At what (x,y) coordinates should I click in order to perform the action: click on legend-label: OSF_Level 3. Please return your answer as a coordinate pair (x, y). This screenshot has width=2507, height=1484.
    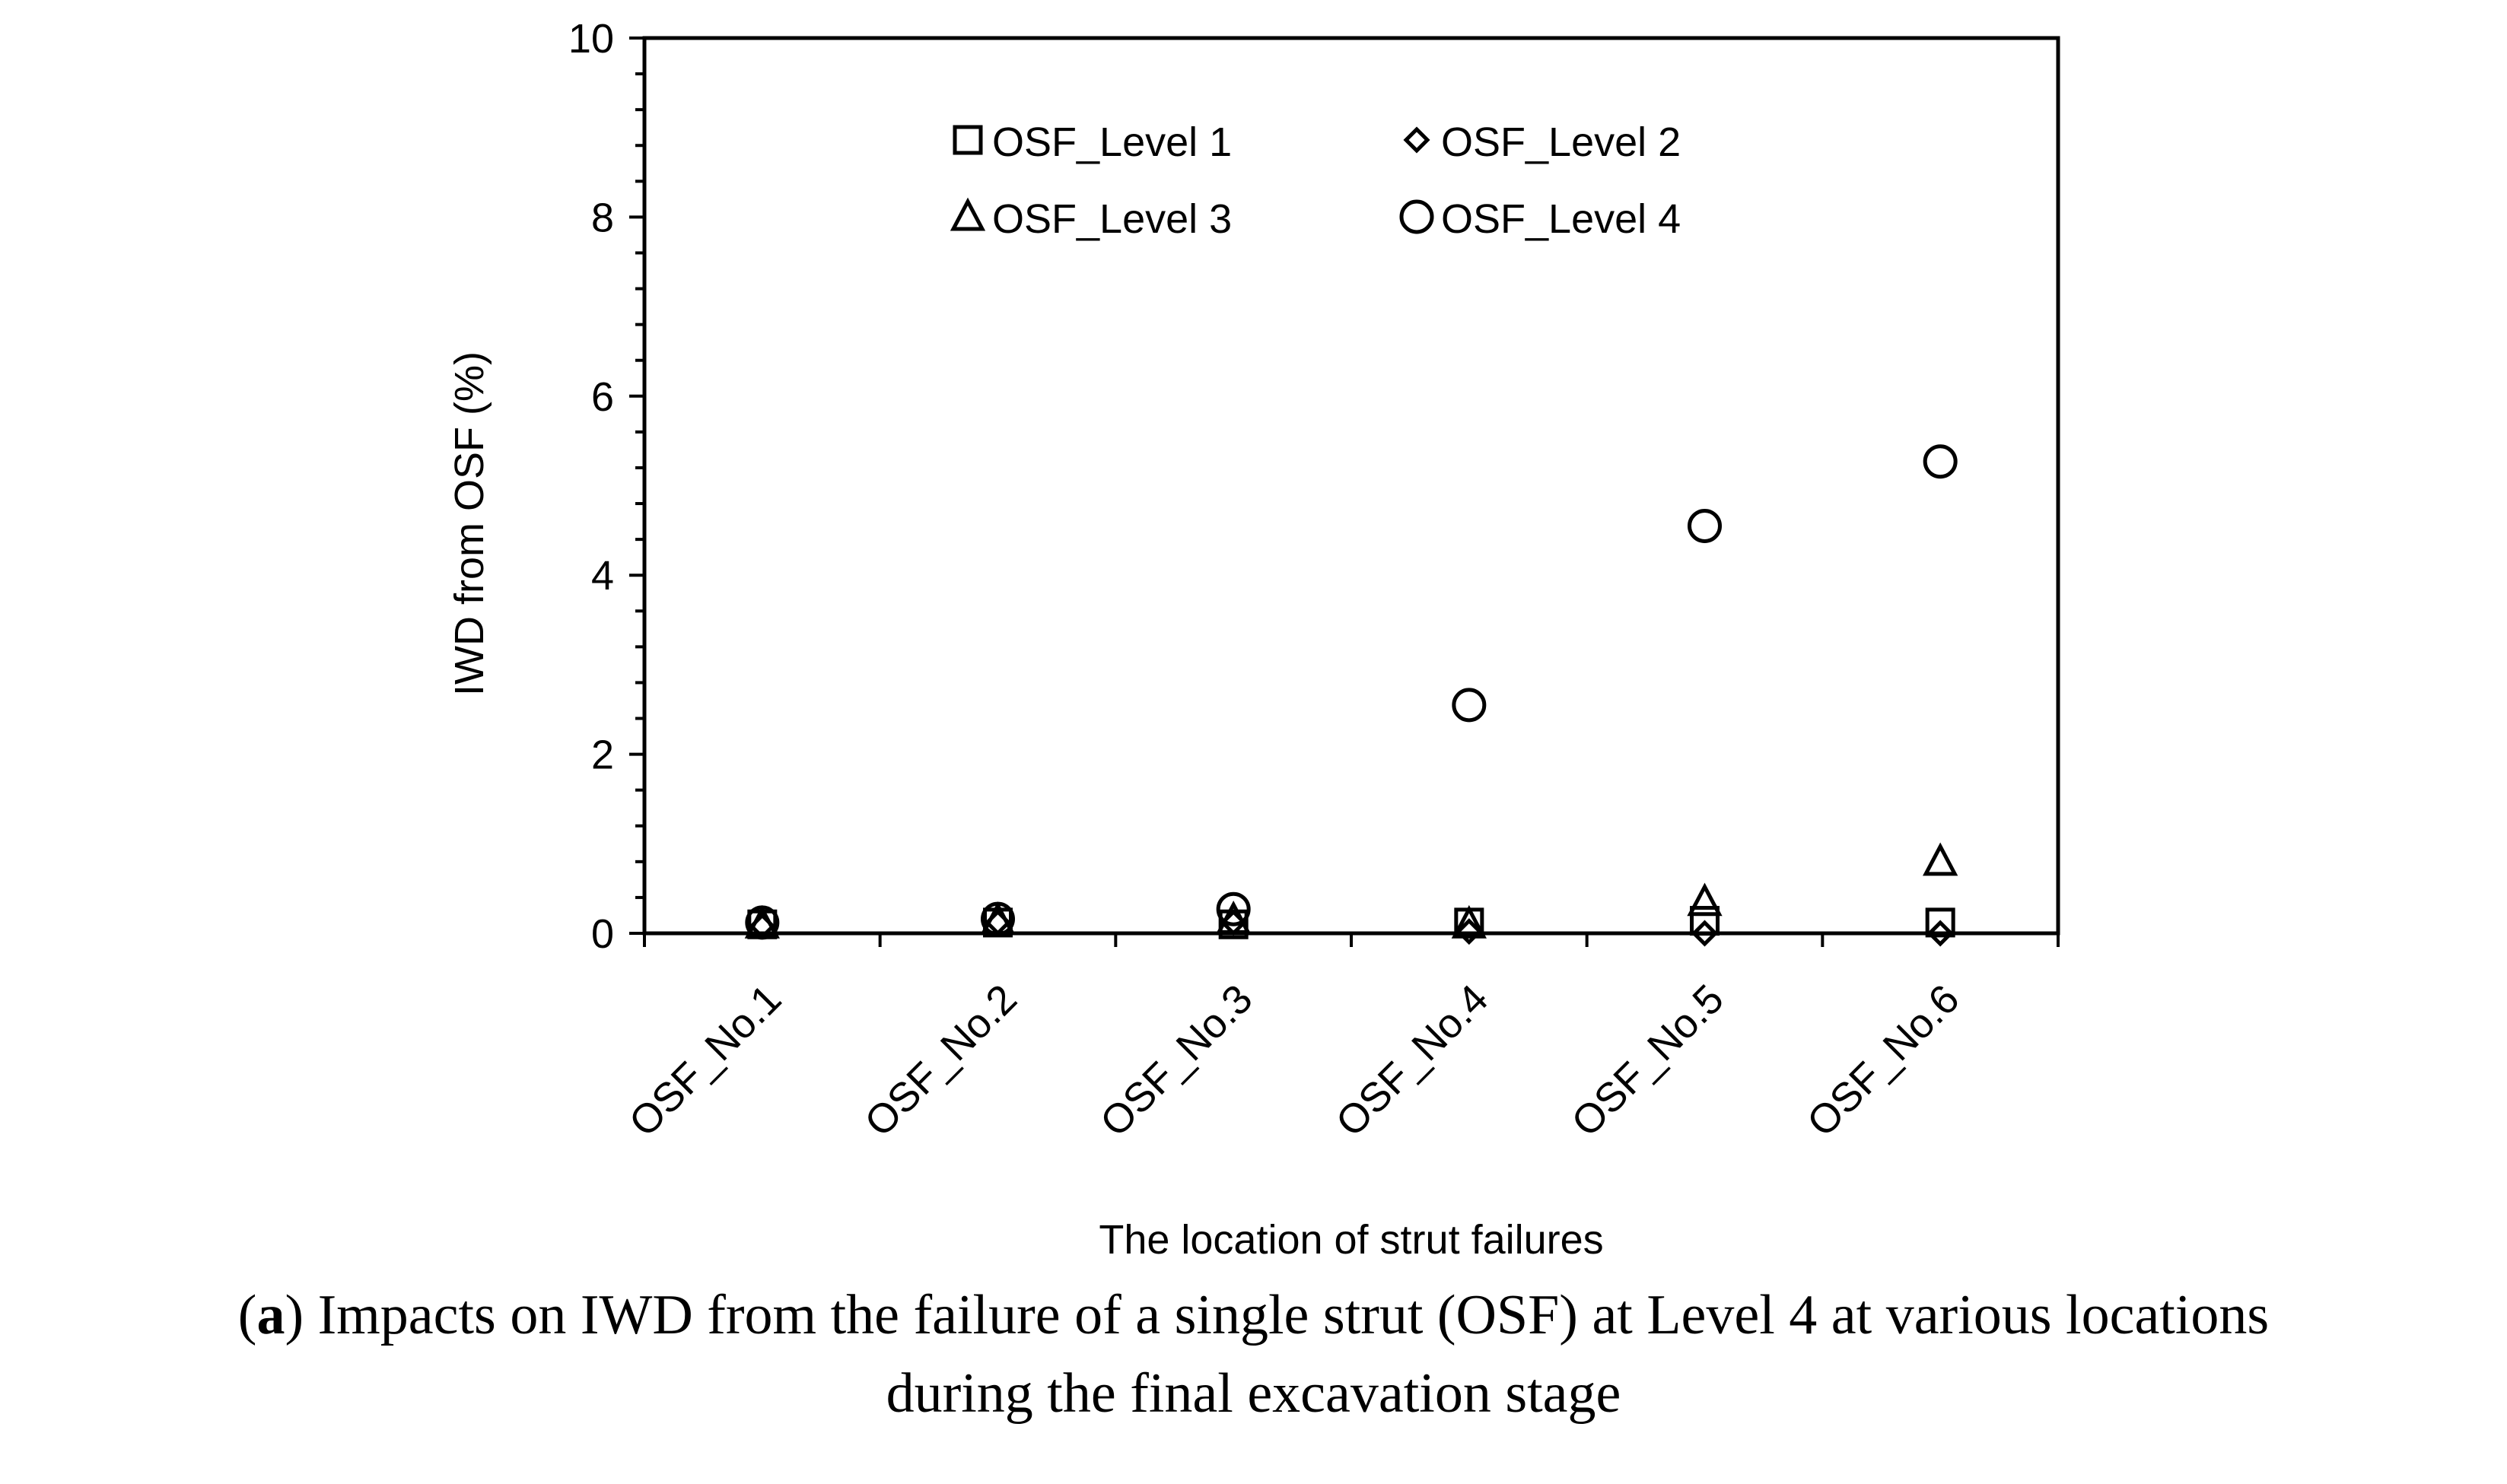
    Looking at the image, I should click on (1112, 219).